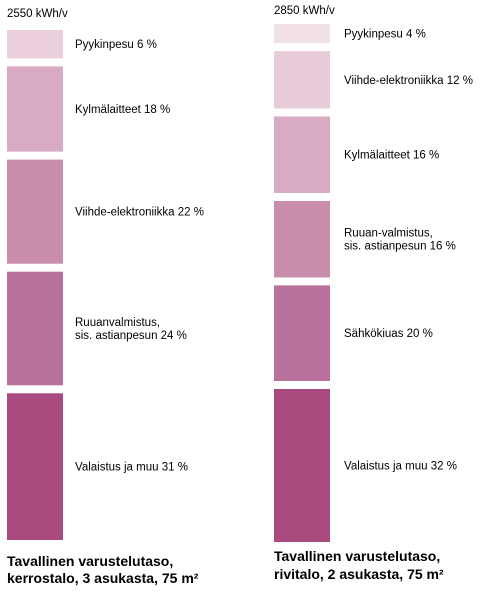  What do you see at coordinates (103, 578) in the screenshot?
I see `chart-caption: kerrostalo, 3 asukasta, 75 m²` at bounding box center [103, 578].